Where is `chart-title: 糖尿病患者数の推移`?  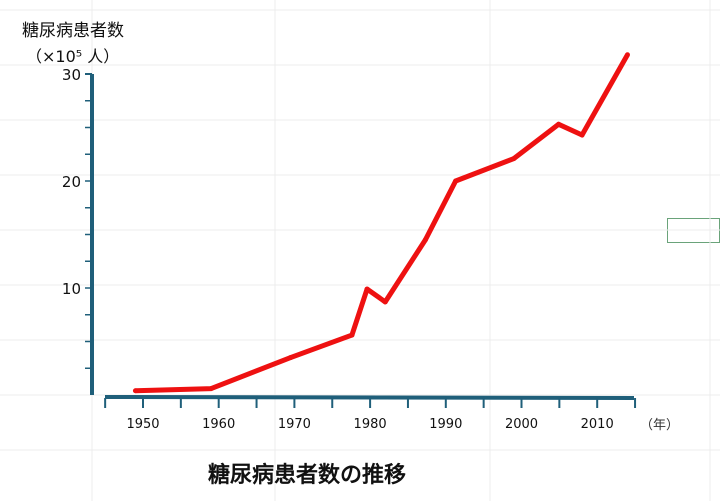
chart-title: 糖尿病患者数の推移 is located at coordinates (307, 475).